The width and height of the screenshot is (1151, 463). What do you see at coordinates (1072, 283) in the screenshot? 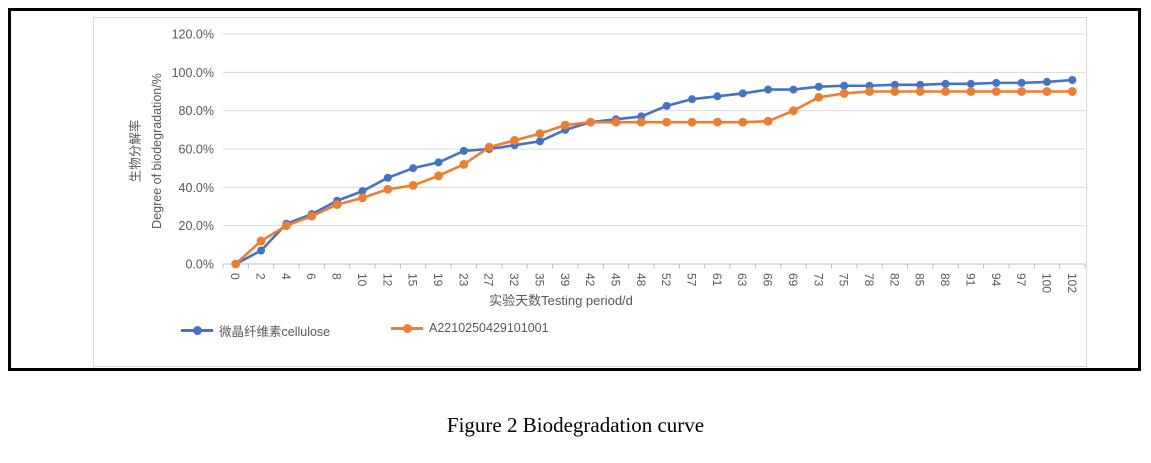
I see `x-tick-label: 102` at bounding box center [1072, 283].